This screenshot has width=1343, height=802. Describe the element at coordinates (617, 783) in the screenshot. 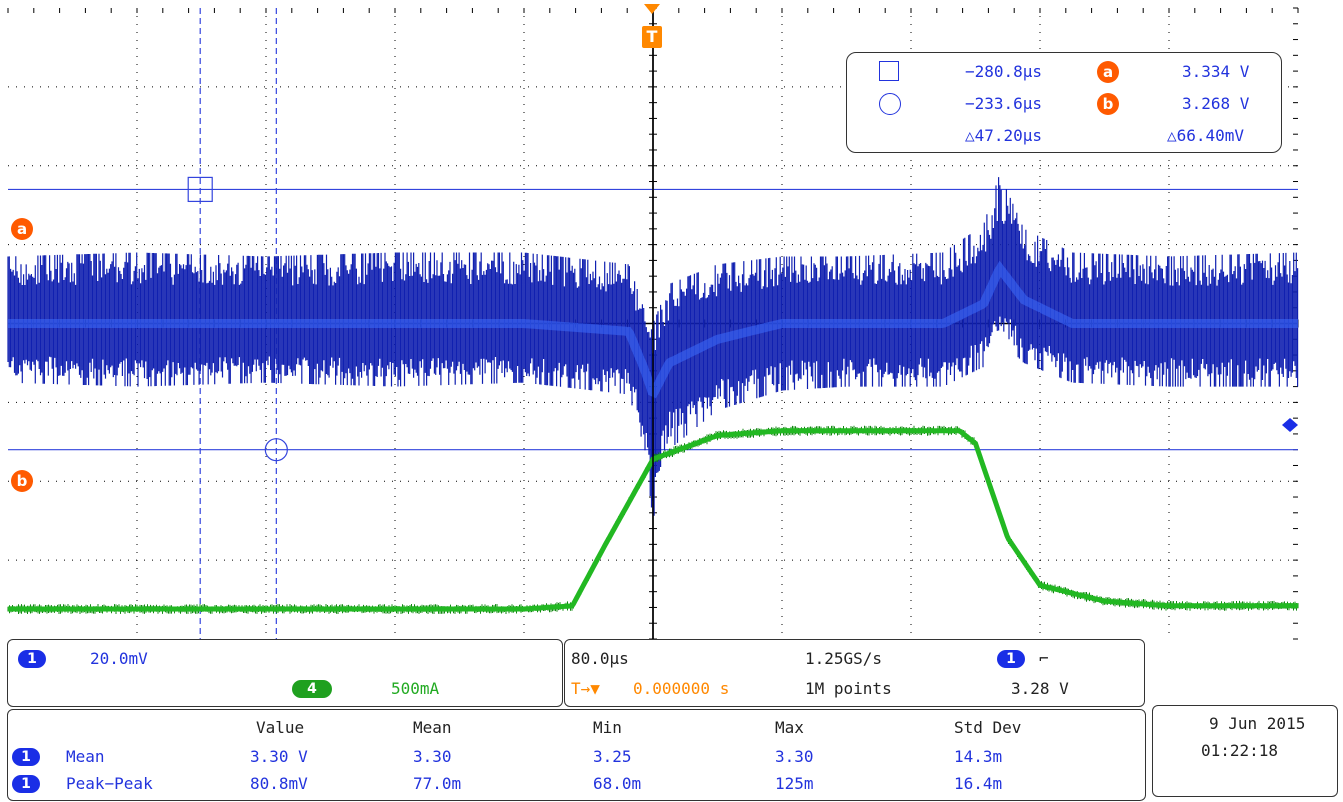

I see `meas-row2-min: 68.0m` at that location.